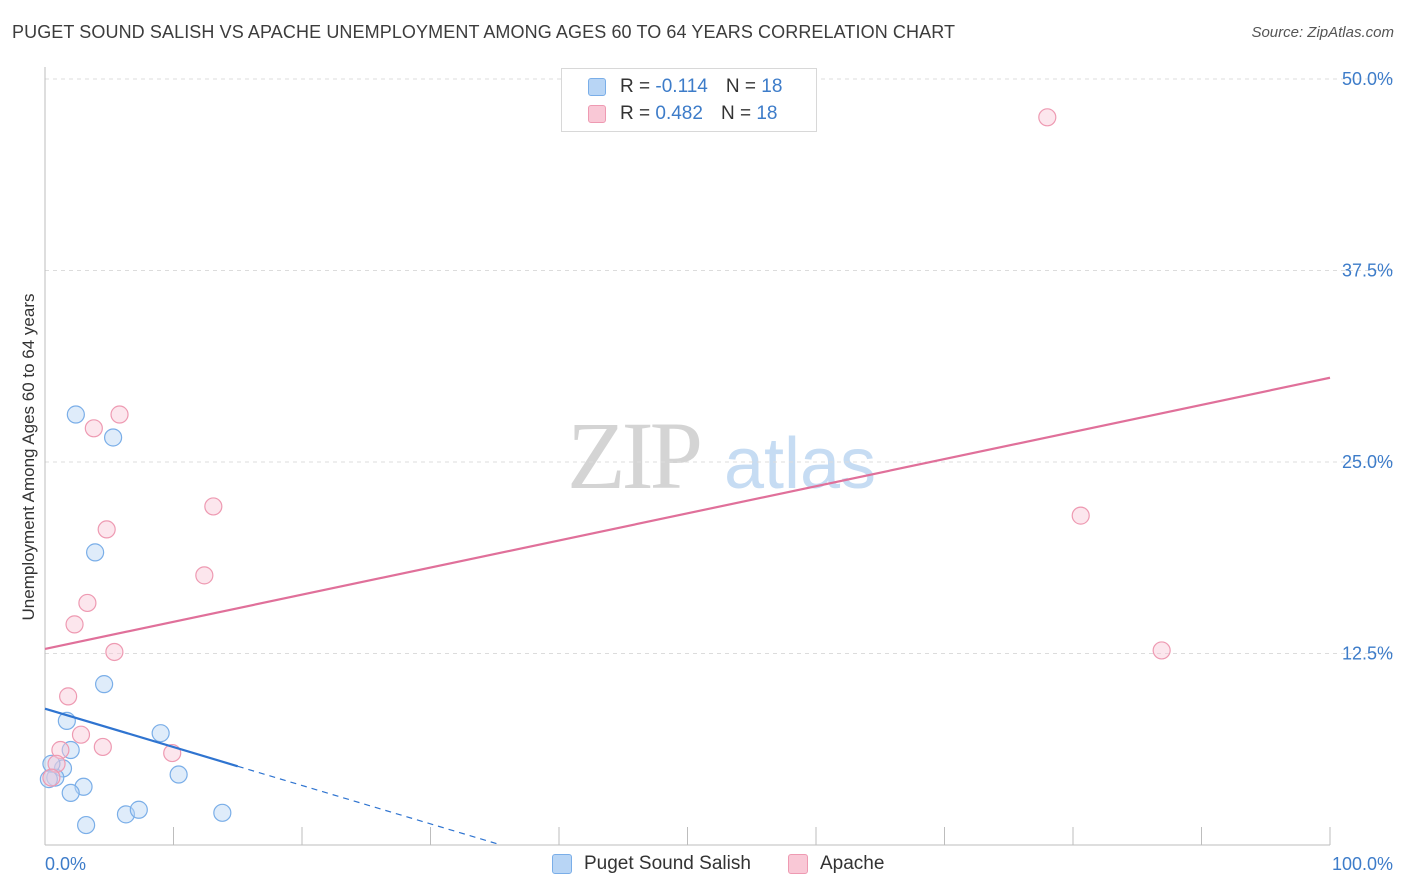 The height and width of the screenshot is (892, 1406). I want to click on y-axis-label: Unemployment Among Ages 60 to 64 years, so click(28, 457).